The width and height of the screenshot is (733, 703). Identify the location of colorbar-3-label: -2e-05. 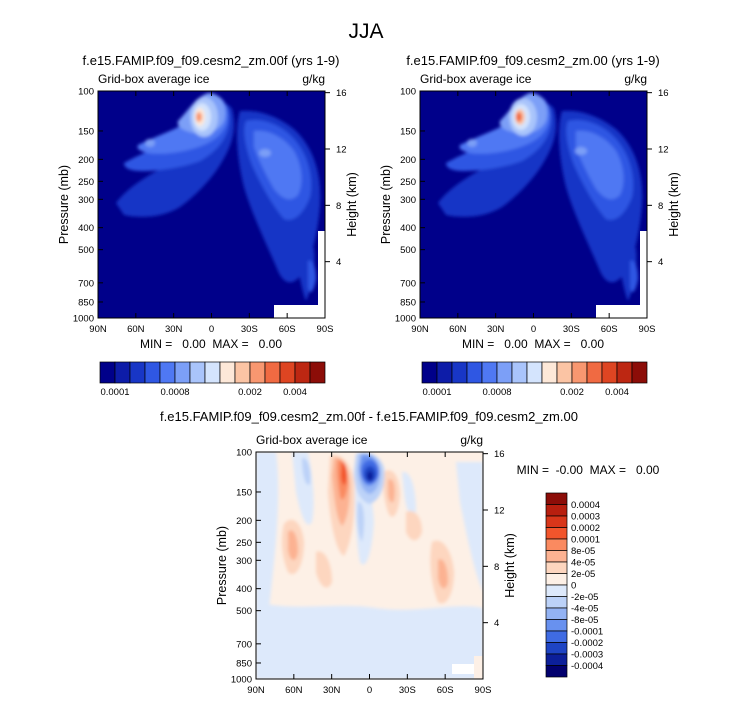
(584, 597).